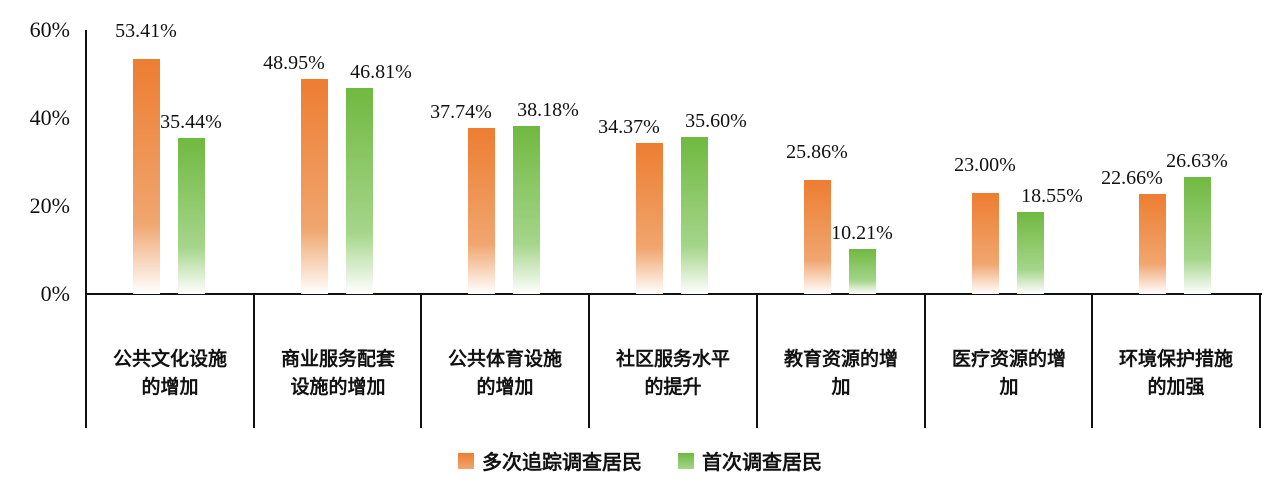  What do you see at coordinates (86, 163) in the screenshot?
I see `y-axis-line` at bounding box center [86, 163].